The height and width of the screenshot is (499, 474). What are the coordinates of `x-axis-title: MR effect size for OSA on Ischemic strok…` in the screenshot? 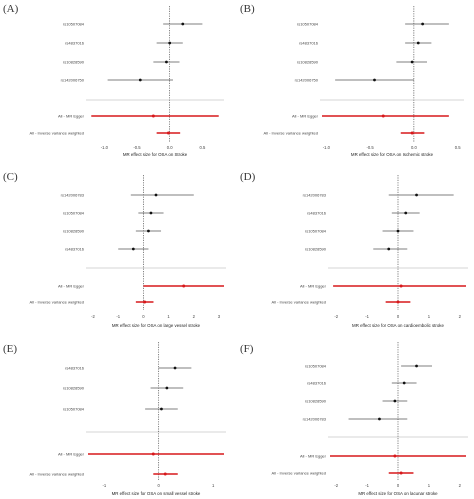 It's located at (392, 154).